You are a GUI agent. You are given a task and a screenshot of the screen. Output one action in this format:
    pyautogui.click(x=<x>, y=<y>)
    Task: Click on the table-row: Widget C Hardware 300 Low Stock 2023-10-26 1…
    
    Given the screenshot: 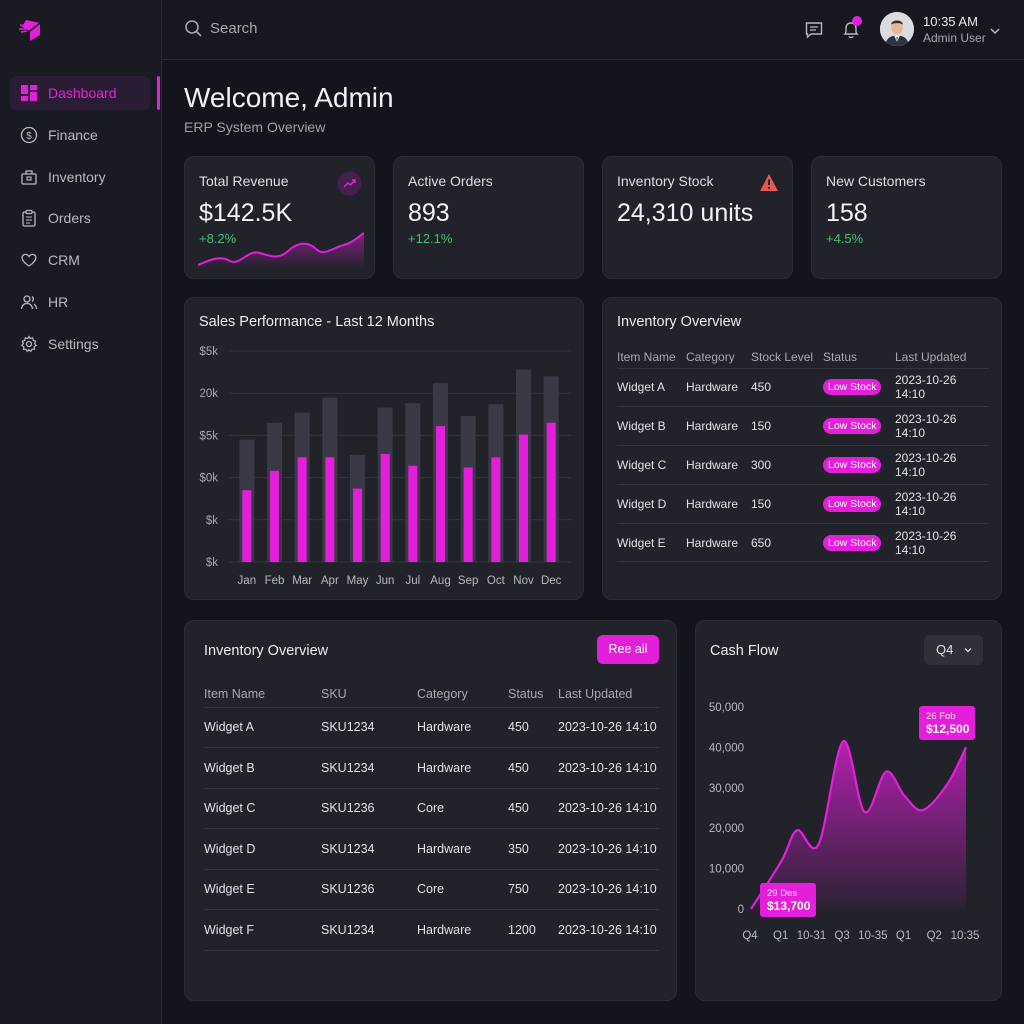 What is the action you would take?
    pyautogui.click(x=803, y=465)
    